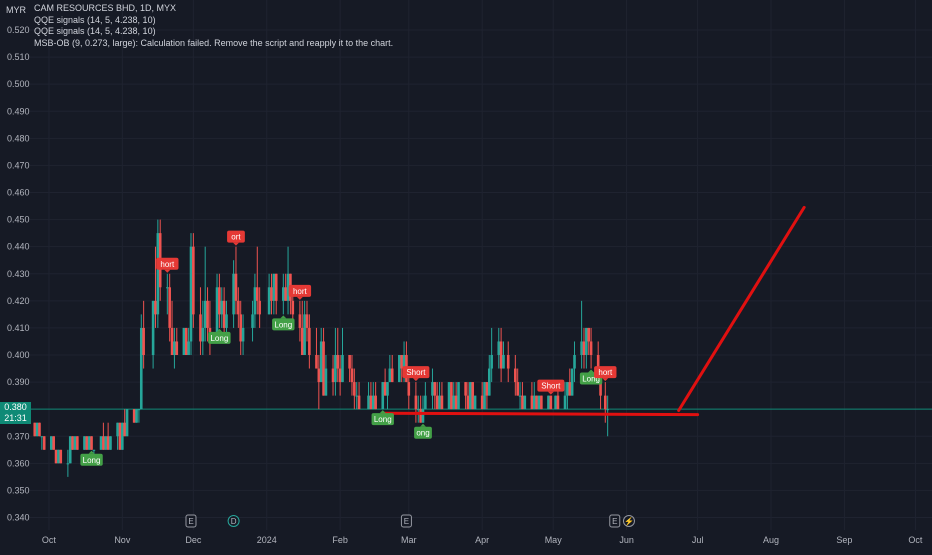  Describe the element at coordinates (771, 540) in the screenshot. I see `x-tick-label: Aug` at that location.